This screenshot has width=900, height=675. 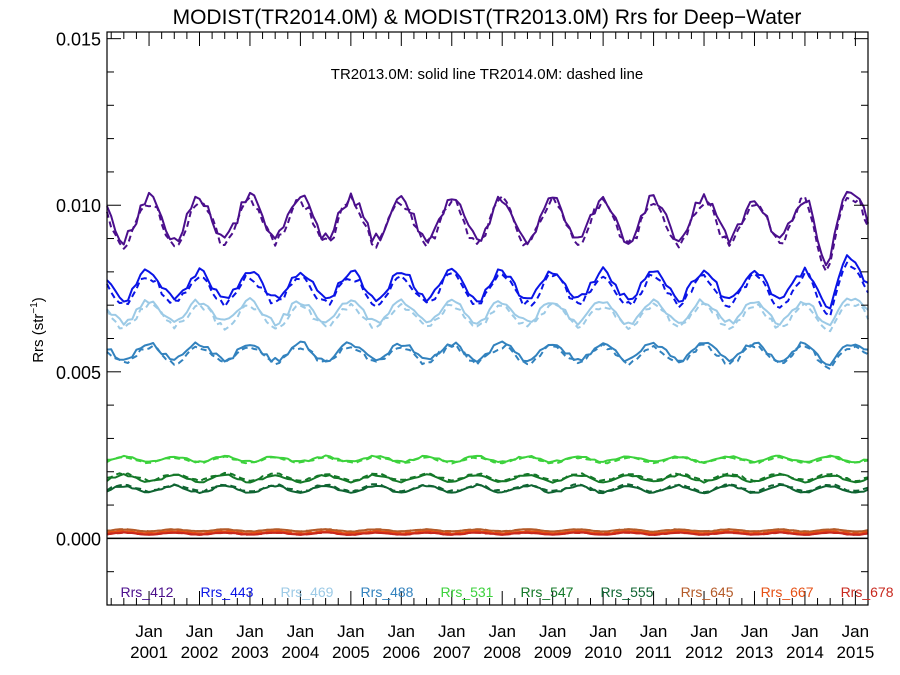 What do you see at coordinates (250, 652) in the screenshot?
I see `x-tick-label-year: 2003` at bounding box center [250, 652].